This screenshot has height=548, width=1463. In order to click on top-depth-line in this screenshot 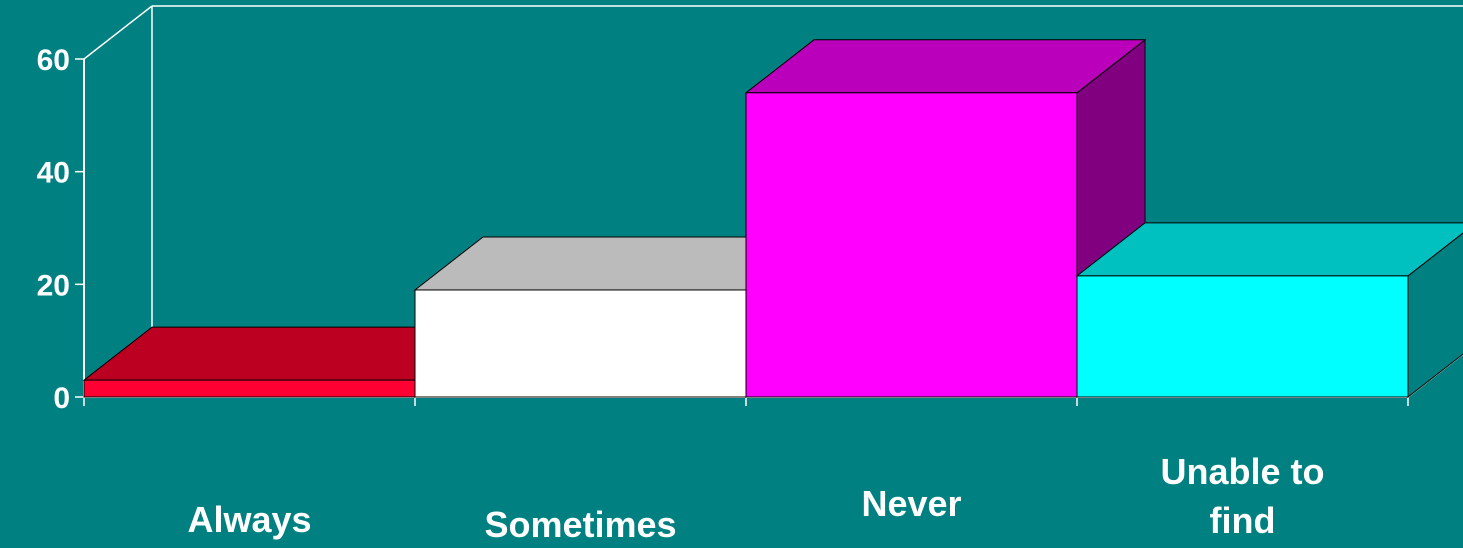, I will do `click(118, 32)`.